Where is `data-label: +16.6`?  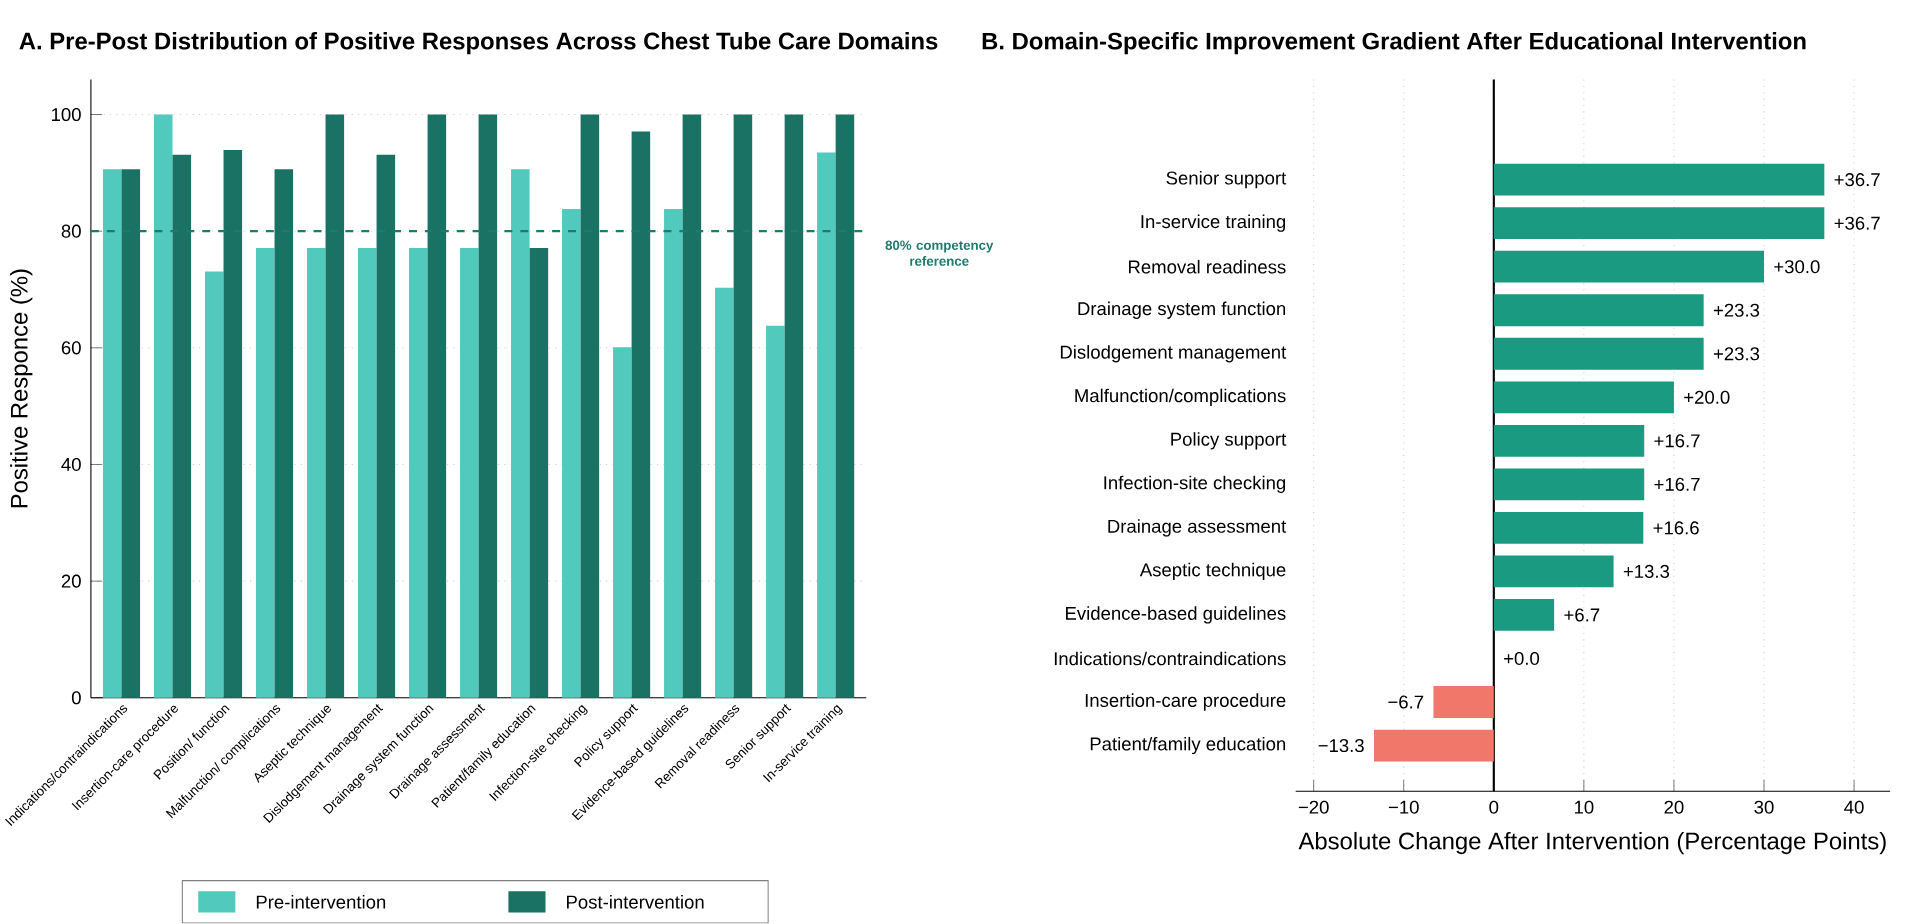 data-label: +16.6 is located at coordinates (1676, 528).